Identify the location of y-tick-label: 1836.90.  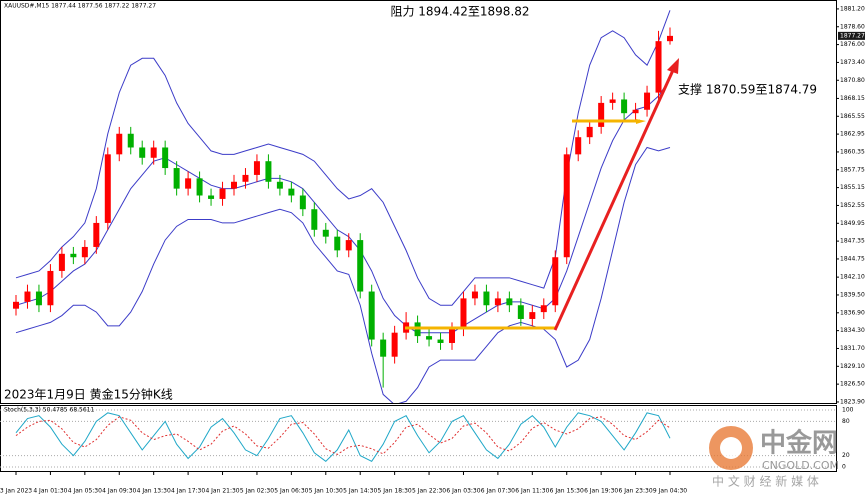
(852, 312).